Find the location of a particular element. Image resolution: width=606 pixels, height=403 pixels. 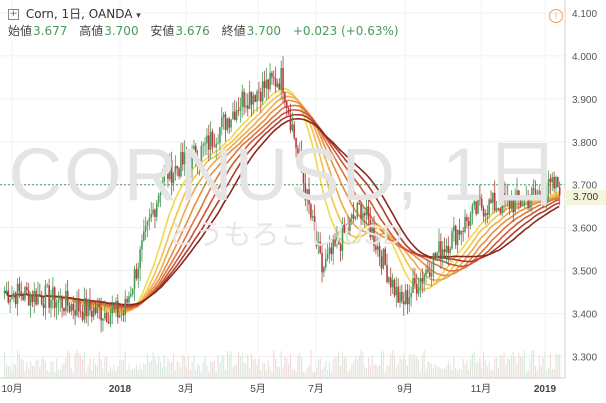

expand-icon: + is located at coordinates (13, 14).